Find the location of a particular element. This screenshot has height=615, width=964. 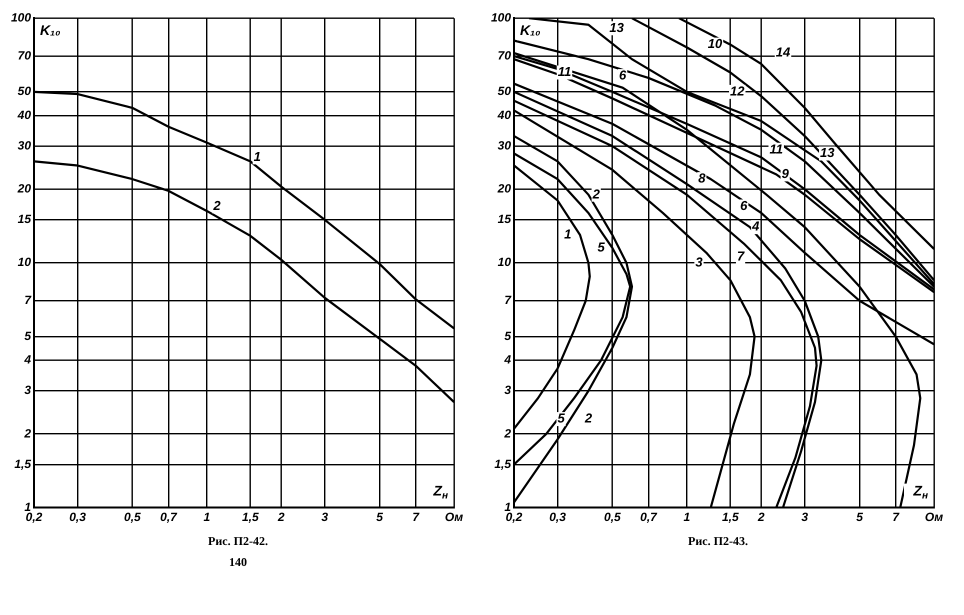

text: Рис. П2-43. is located at coordinates (718, 541).